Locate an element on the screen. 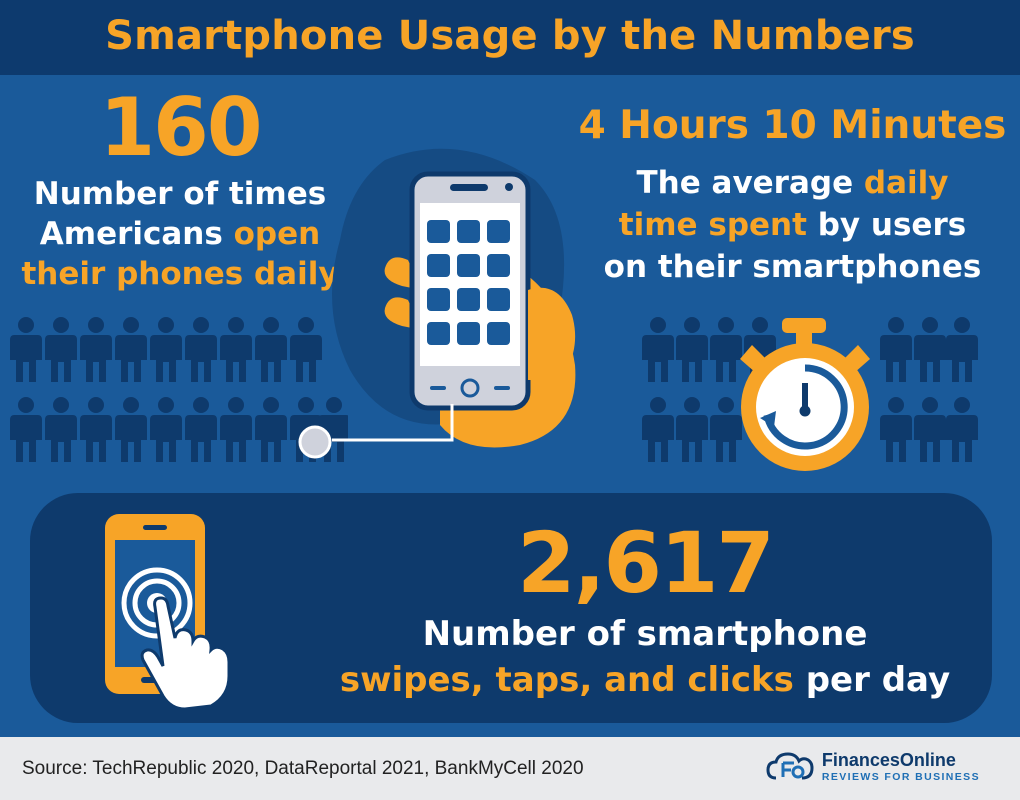 Image resolution: width=1020 pixels, height=800 pixels. desc-highlight: time spent is located at coordinates (712, 225).